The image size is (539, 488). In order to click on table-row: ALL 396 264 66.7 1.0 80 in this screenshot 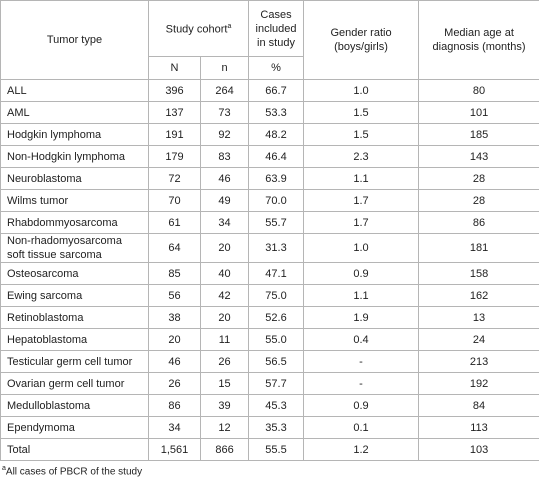, I will do `click(269, 90)`.